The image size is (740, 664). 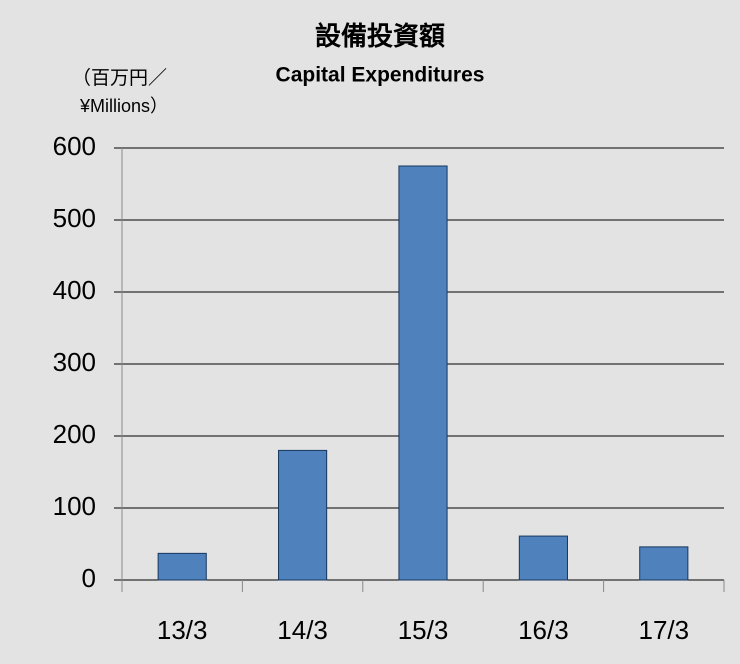 What do you see at coordinates (89, 578) in the screenshot?
I see `y-tick-label: 0` at bounding box center [89, 578].